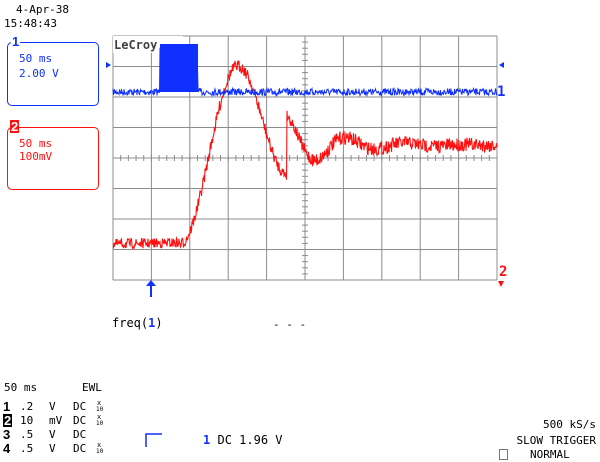 This screenshot has width=600, height=462. What do you see at coordinates (39, 73) in the screenshot?
I see `trace-1-scale: 2.00 V` at bounding box center [39, 73].